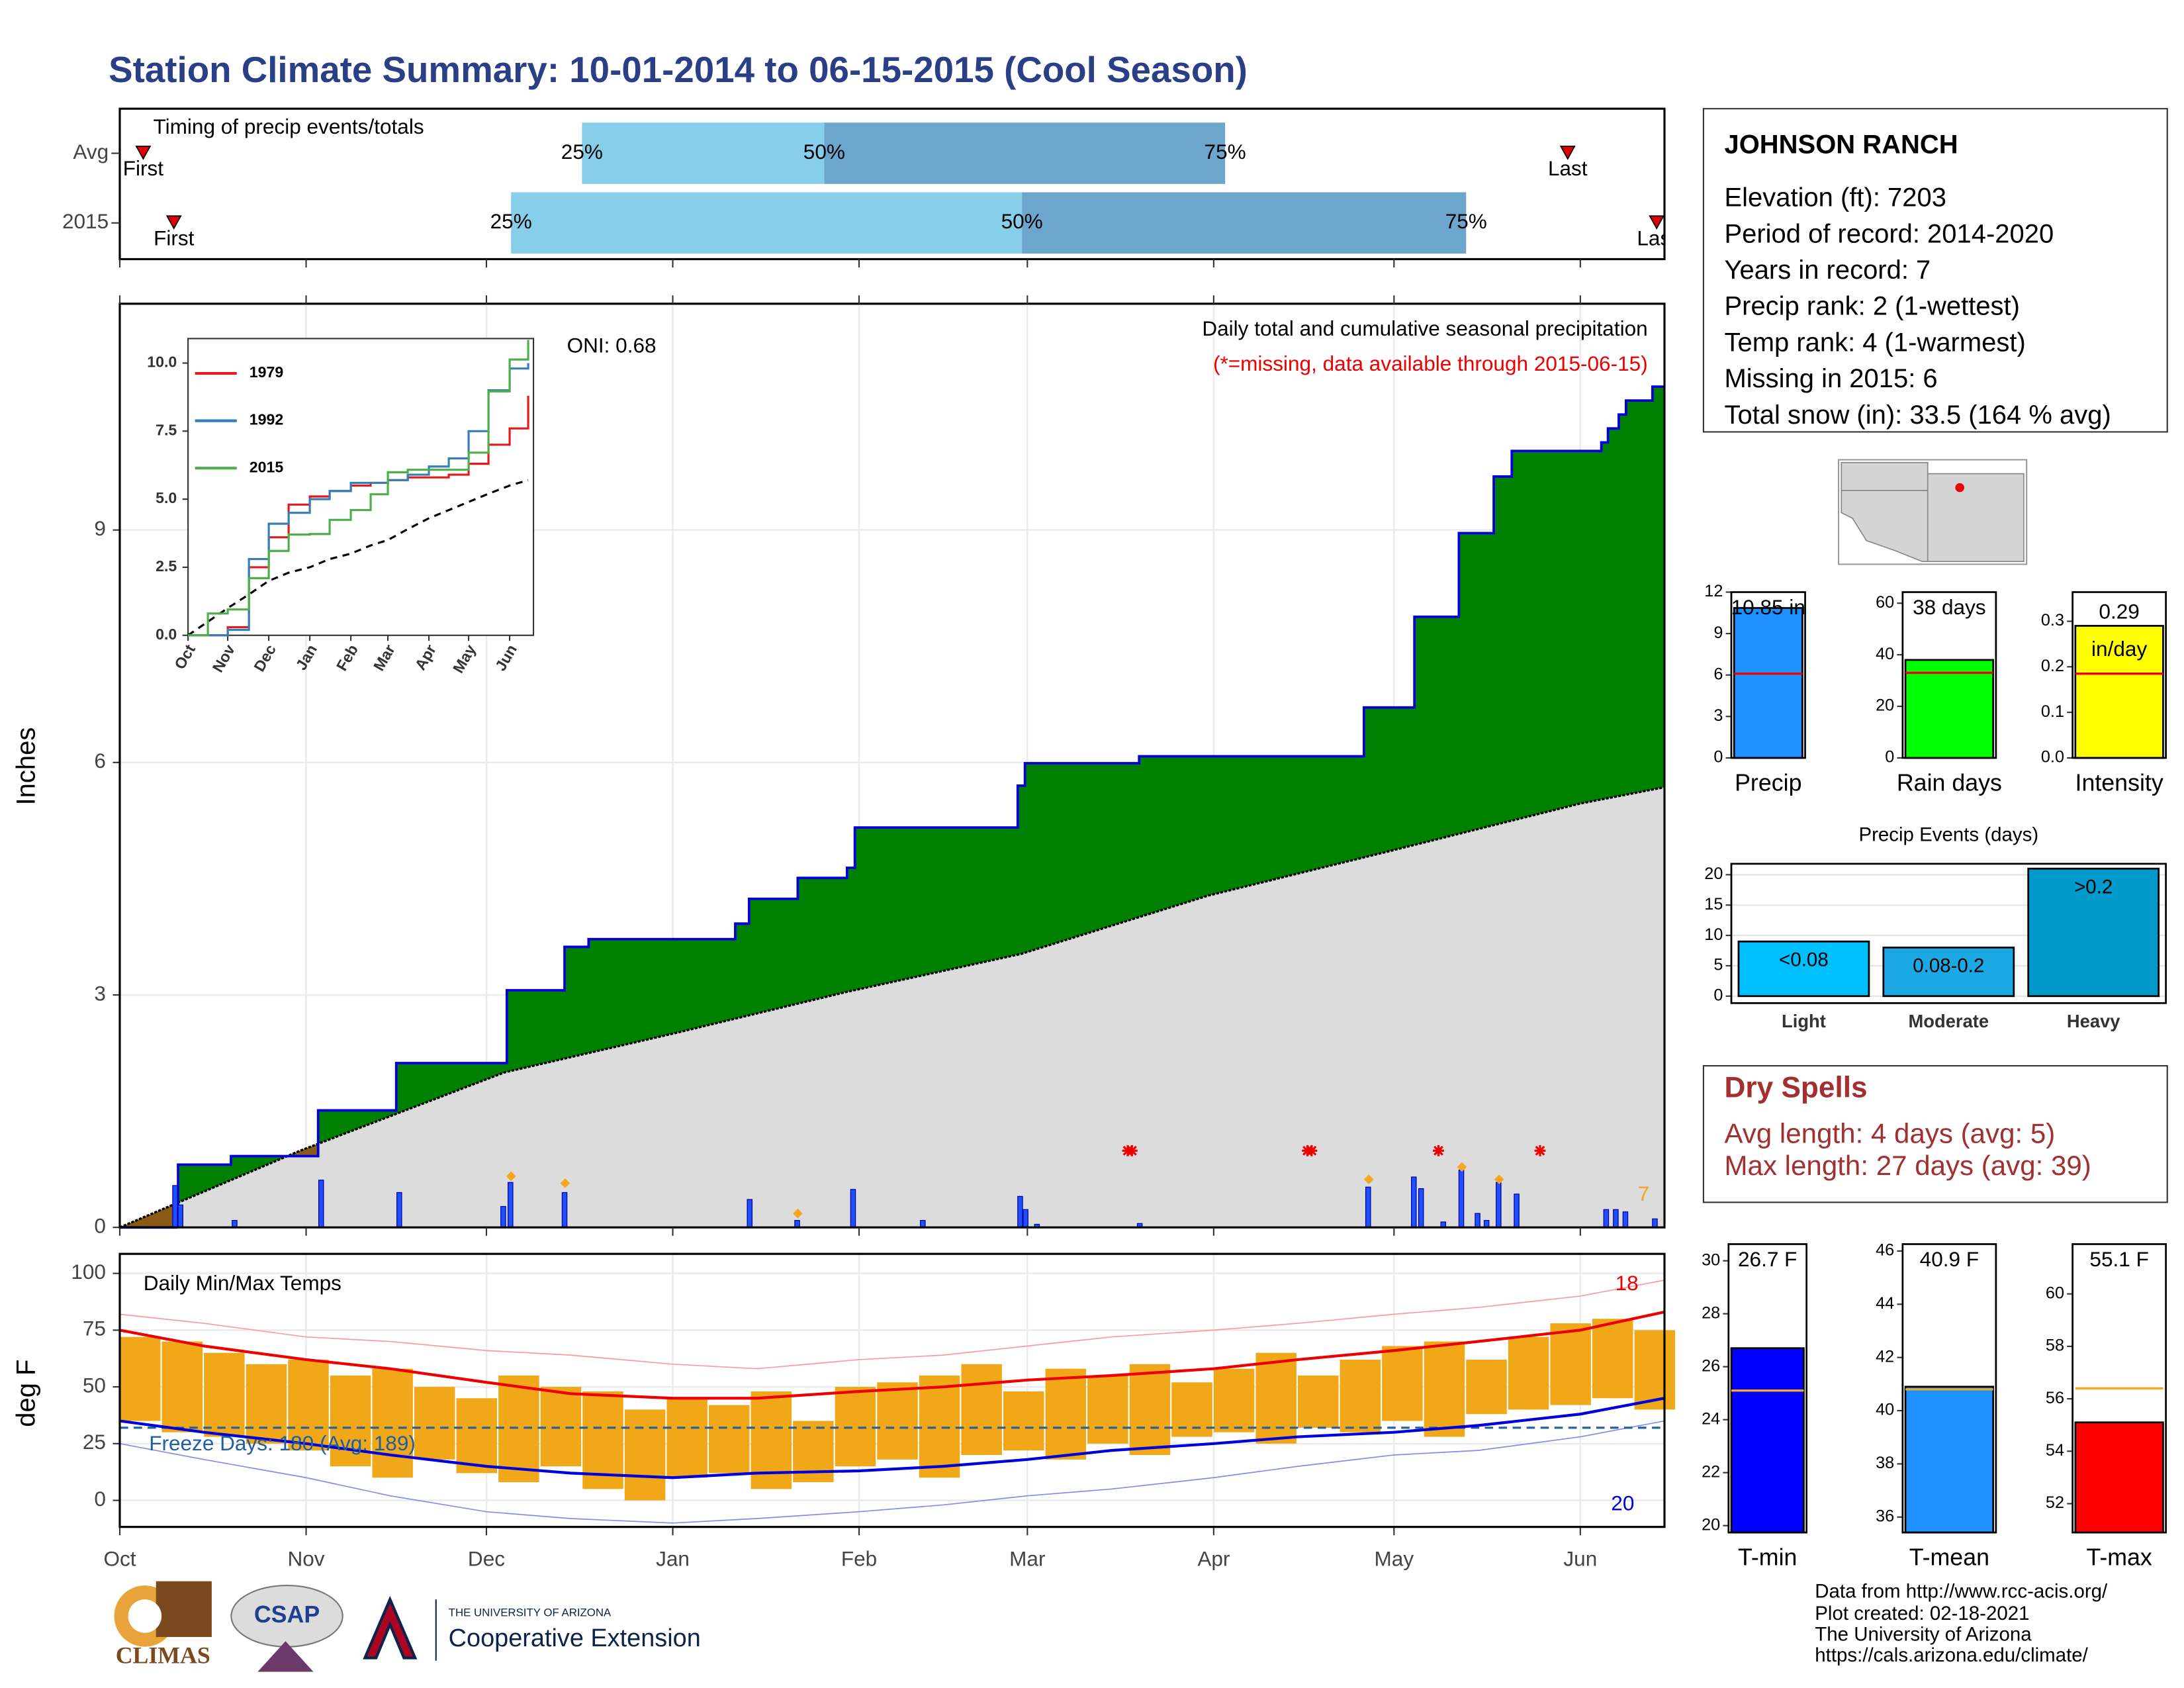 This screenshot has width=2184, height=1688. I want to click on category-label: T-mean, so click(1949, 1557).